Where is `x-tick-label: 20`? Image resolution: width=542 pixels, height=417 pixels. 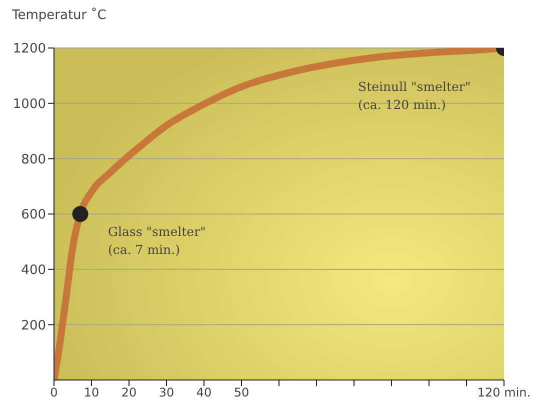 x-tick-label: 20 is located at coordinates (129, 393).